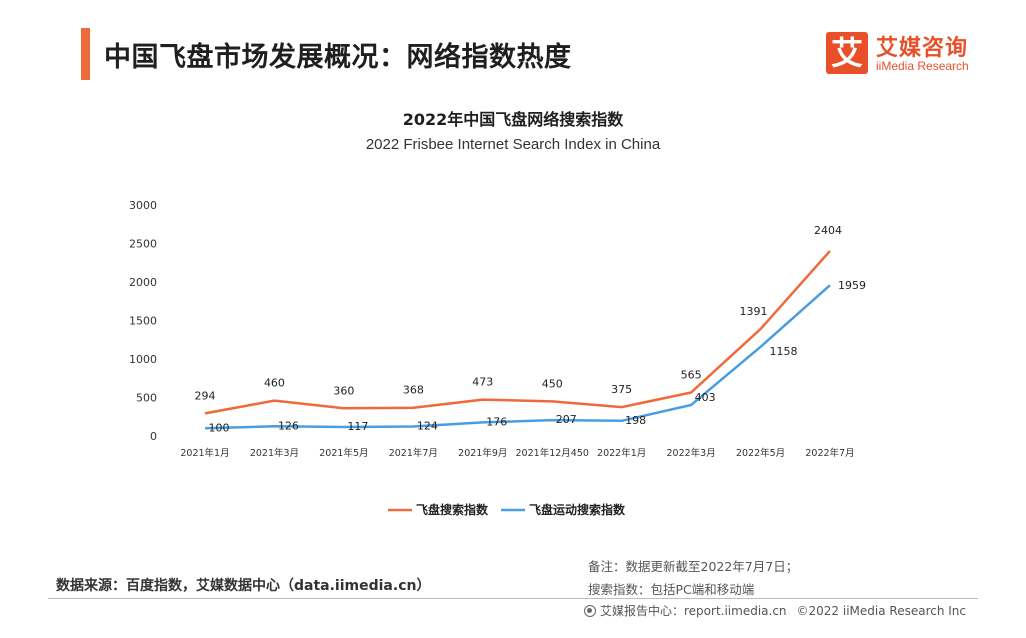 This screenshot has width=1026, height=638. I want to click on data-label: 1158, so click(784, 351).